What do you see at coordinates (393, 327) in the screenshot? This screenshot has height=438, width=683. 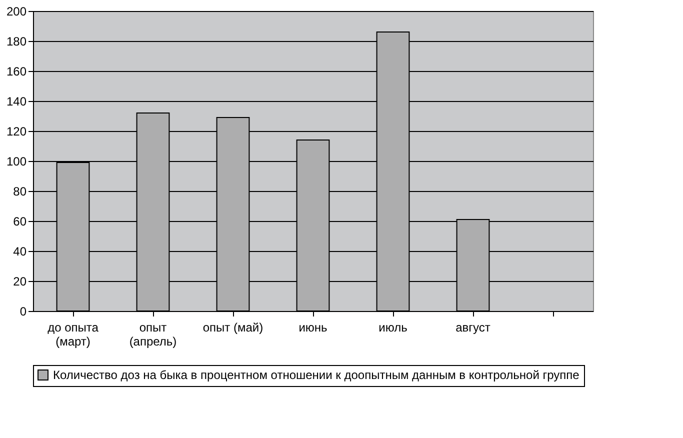 I see `x-tick-label: июль` at bounding box center [393, 327].